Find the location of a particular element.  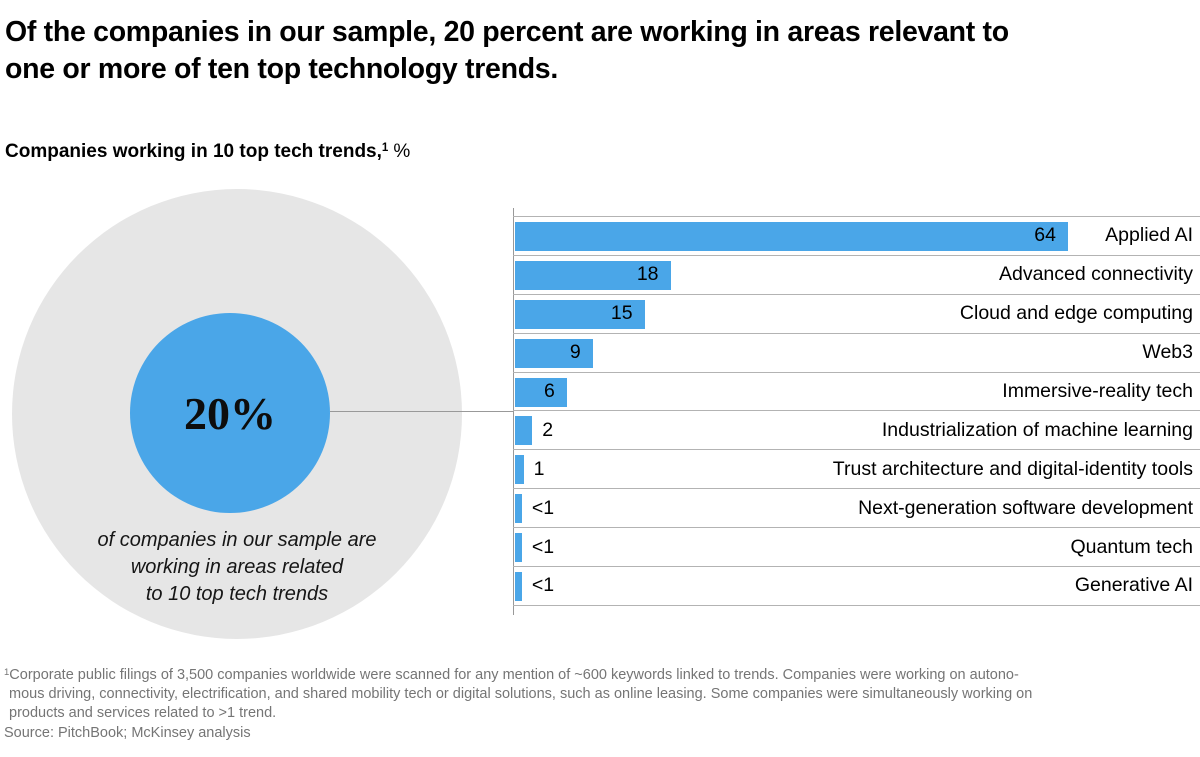

connector-line is located at coordinates (422, 411).